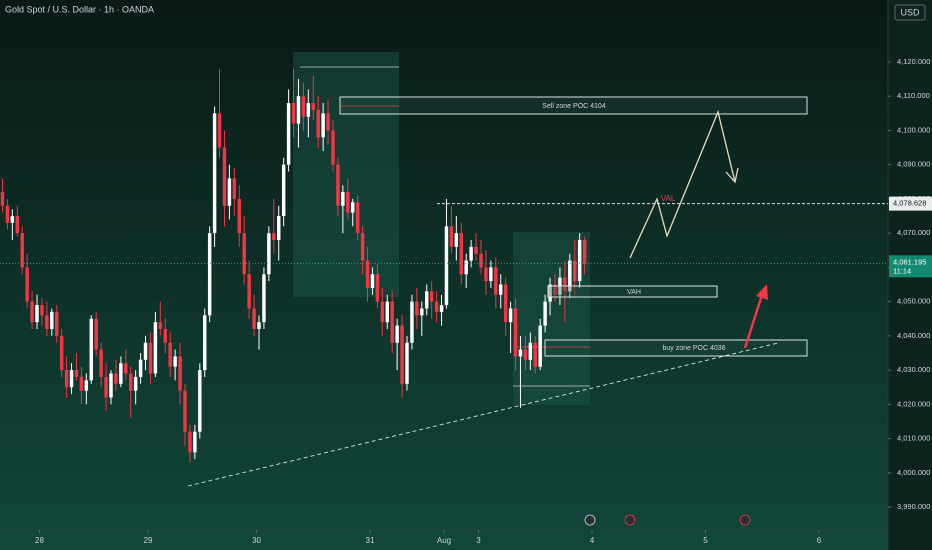 The width and height of the screenshot is (932, 550). I want to click on x-tick-label: 28, so click(39, 540).